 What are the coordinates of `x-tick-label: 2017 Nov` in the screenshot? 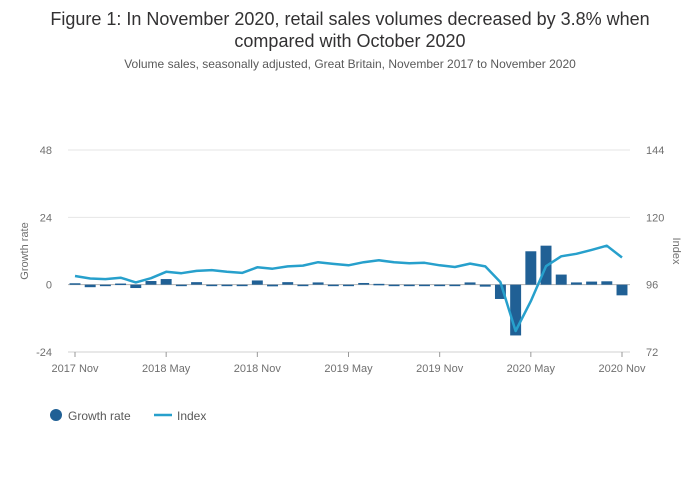 It's located at (75, 369).